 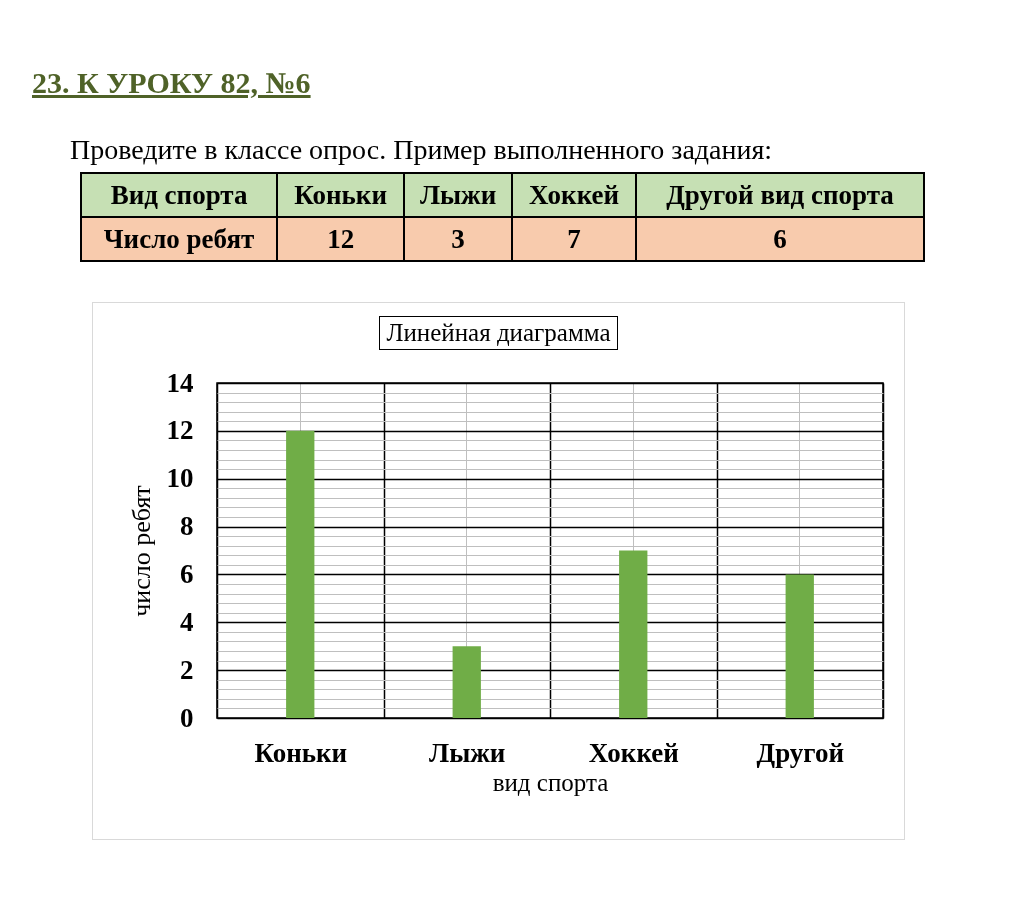 I want to click on y-tick-label: 12, so click(x=180, y=430).